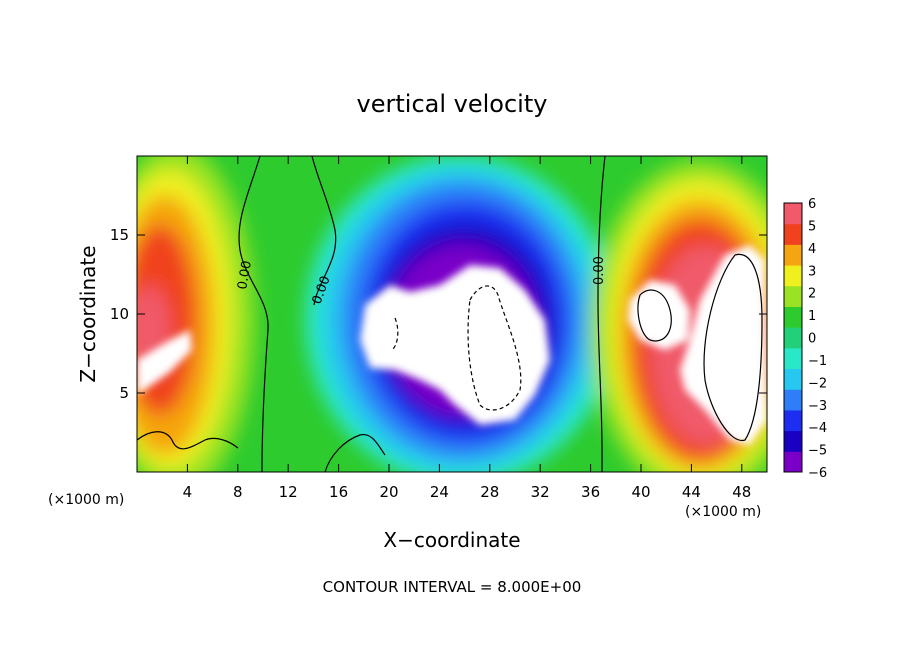 This screenshot has width=904, height=654. I want to click on colorbar-tick-label: 4, so click(812, 249).